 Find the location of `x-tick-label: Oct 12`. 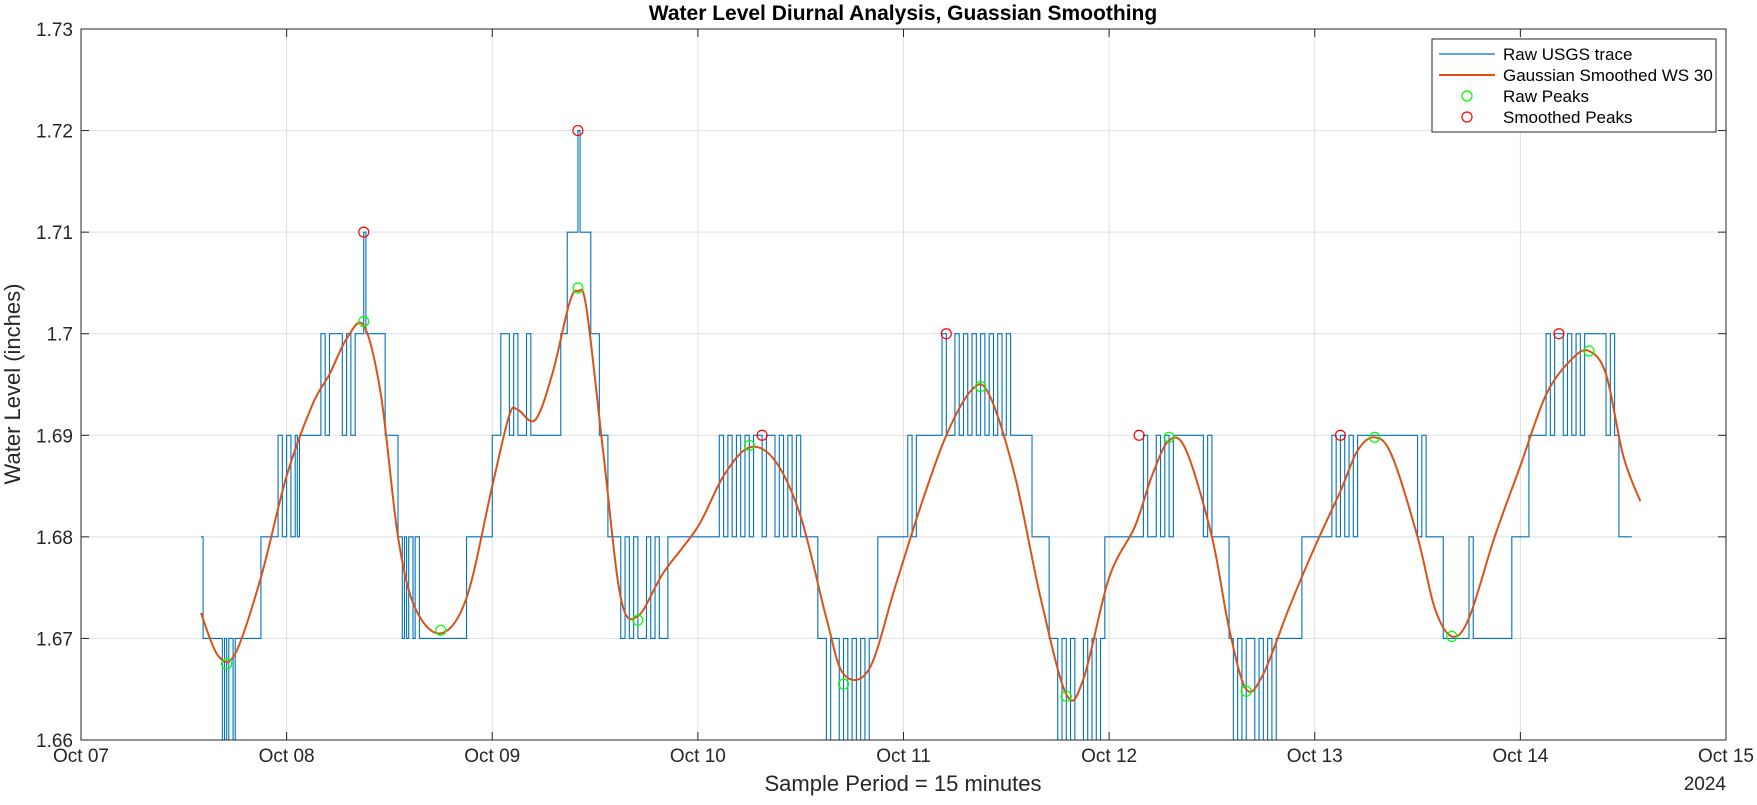

x-tick-label: Oct 12 is located at coordinates (1109, 756).